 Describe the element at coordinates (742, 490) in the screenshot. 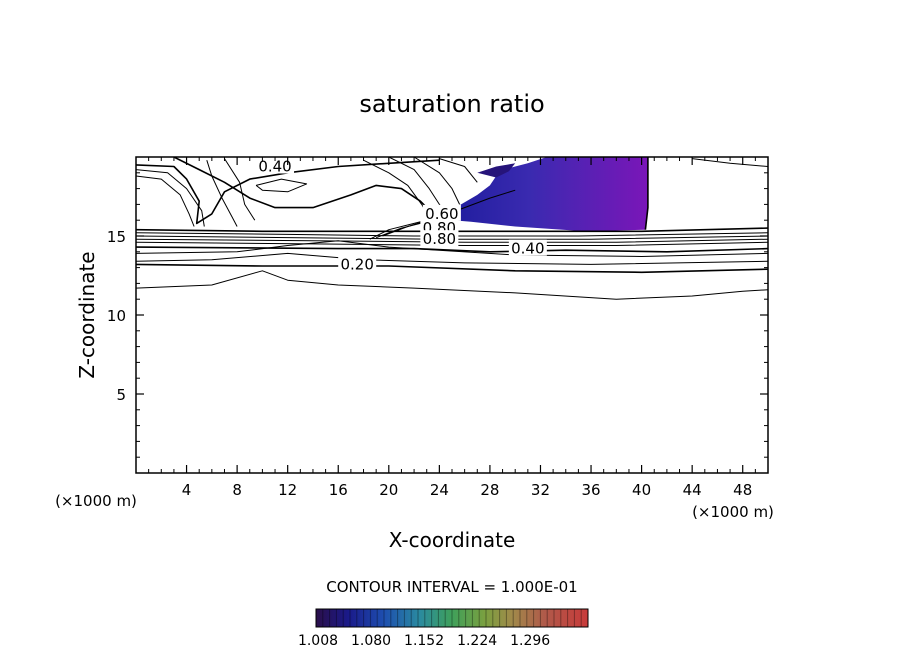

I see `x-tick-label: 48` at that location.